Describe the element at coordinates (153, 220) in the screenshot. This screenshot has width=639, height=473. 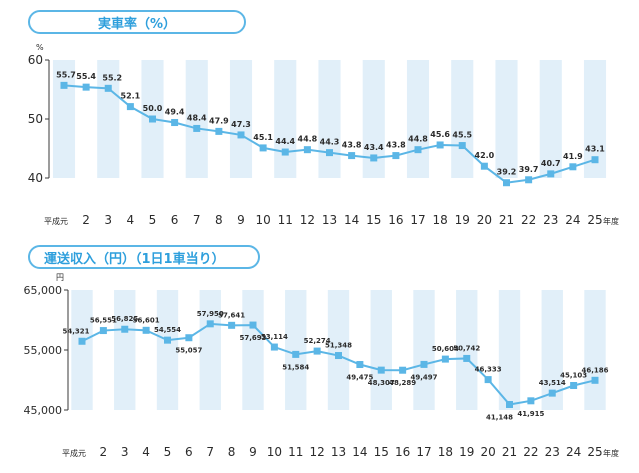
I see `x-tick-label: 5` at that location.